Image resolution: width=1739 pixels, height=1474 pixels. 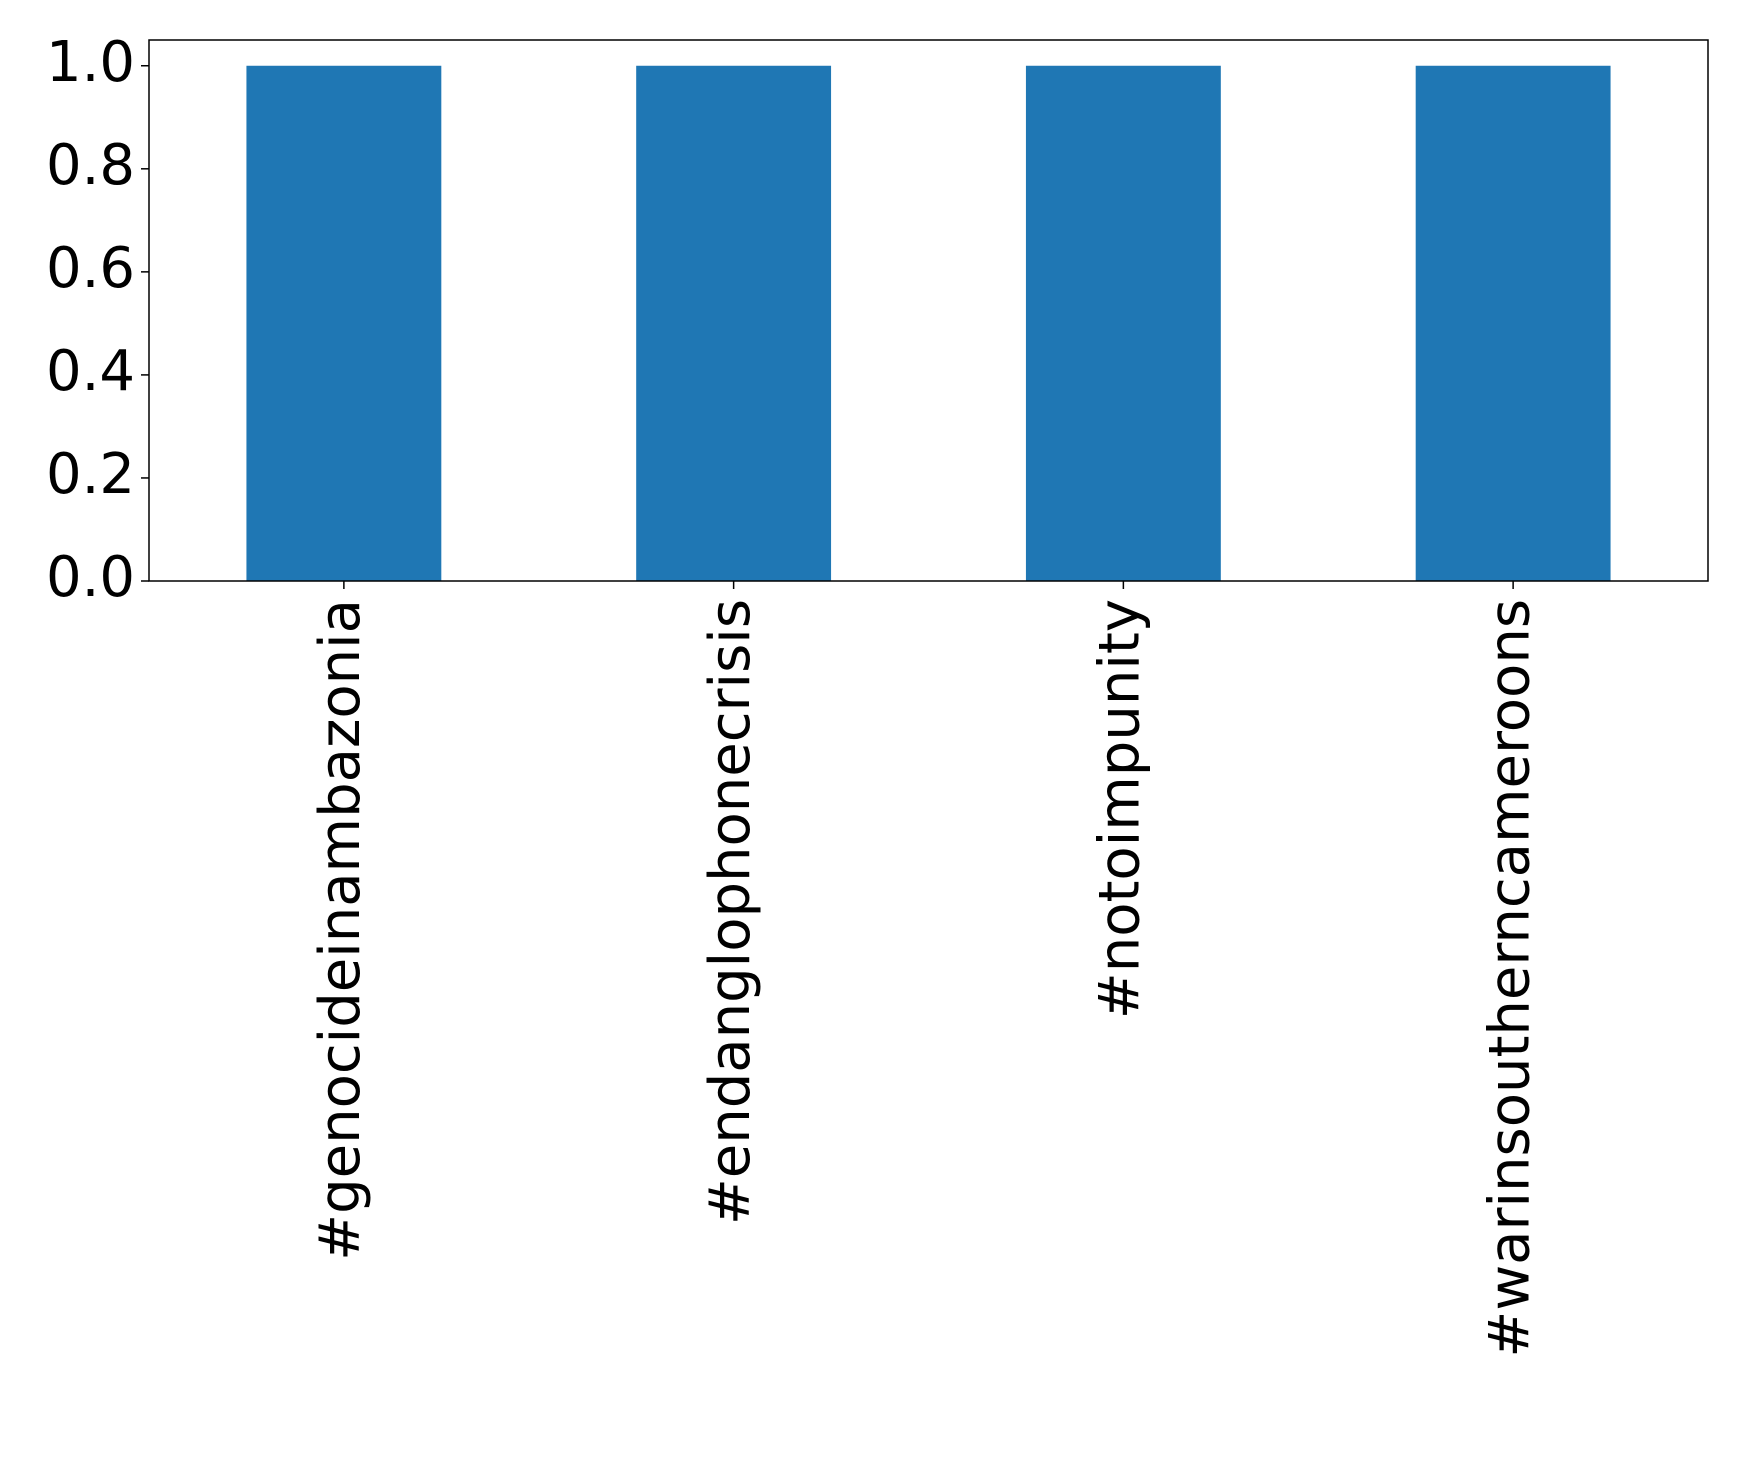 What do you see at coordinates (90, 371) in the screenshot?
I see `y-tick-label: 0.4` at bounding box center [90, 371].